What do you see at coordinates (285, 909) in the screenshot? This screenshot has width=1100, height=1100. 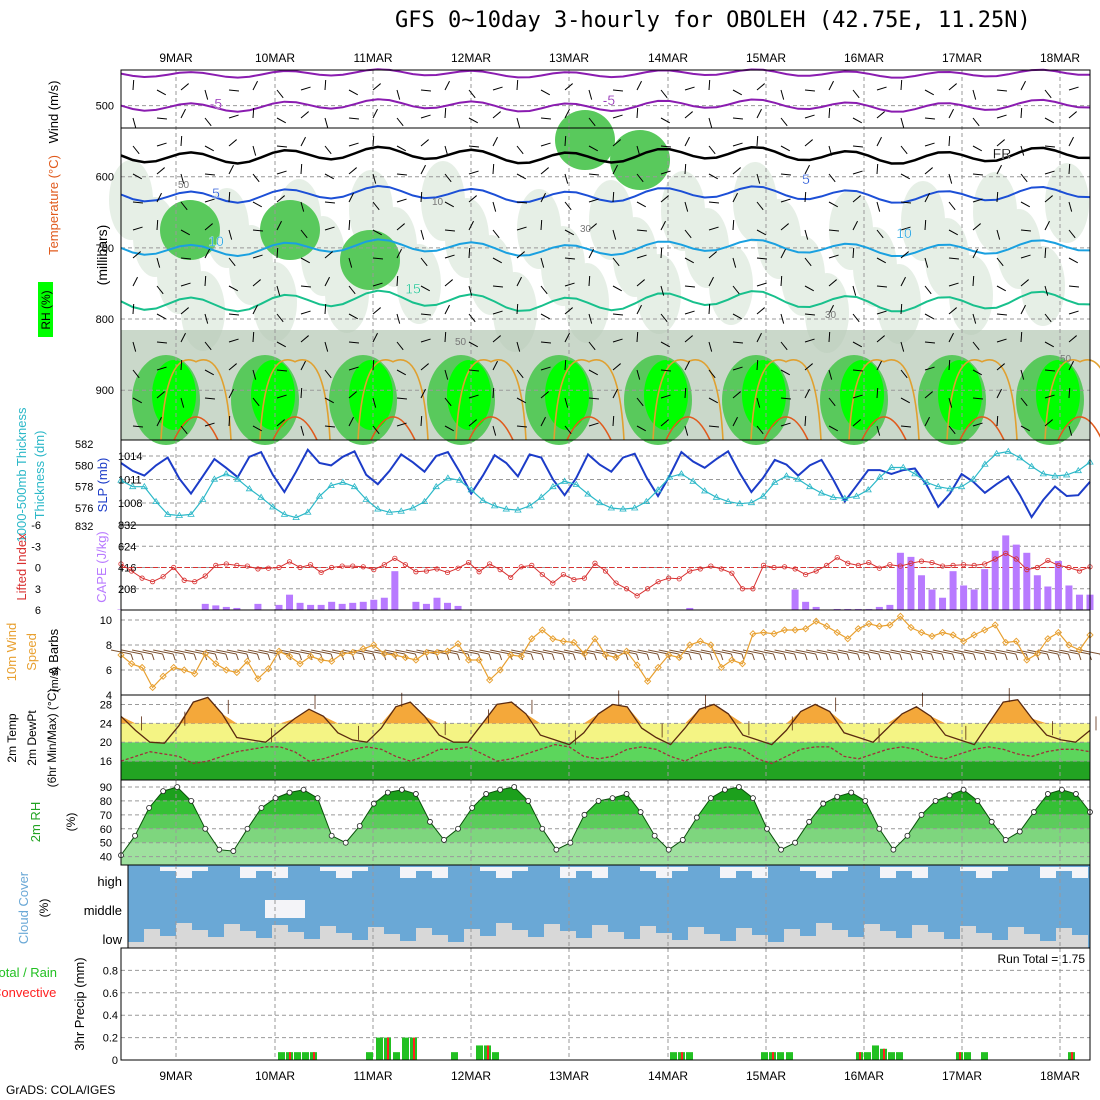 I see `middle-cloud-block` at bounding box center [285, 909].